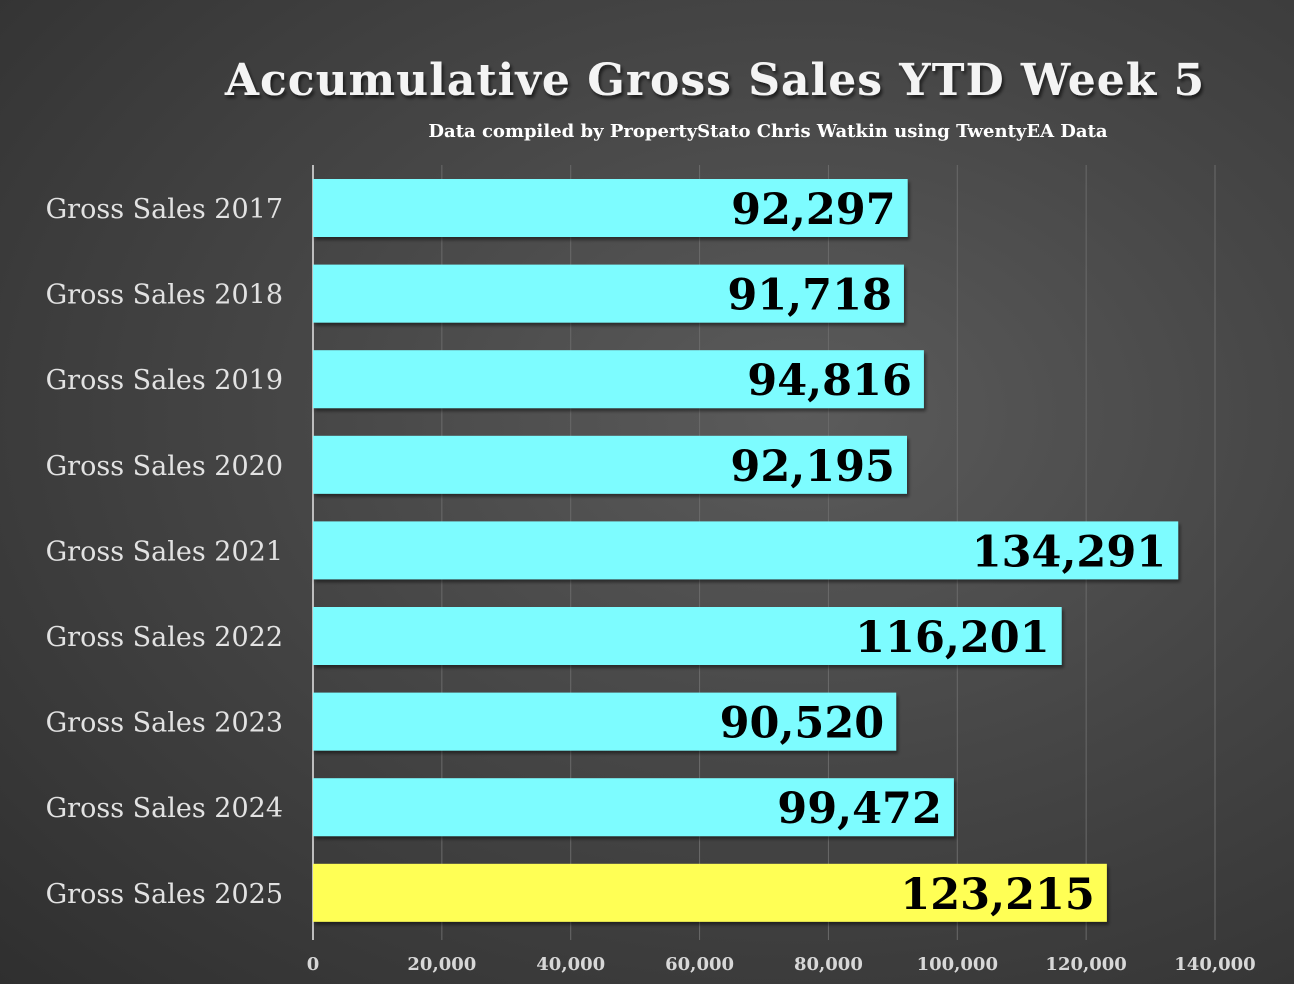 The image size is (1294, 984). What do you see at coordinates (813, 210) in the screenshot?
I see `data-label: 92,297` at bounding box center [813, 210].